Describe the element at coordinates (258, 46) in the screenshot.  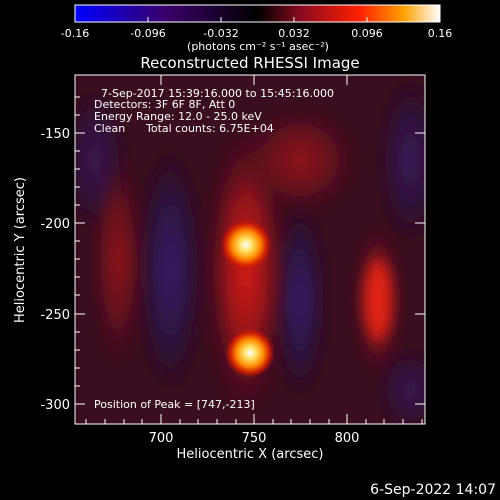
I see `colorbar-units: (photons cm⁻² s⁻¹ asec⁻²)` at that location.